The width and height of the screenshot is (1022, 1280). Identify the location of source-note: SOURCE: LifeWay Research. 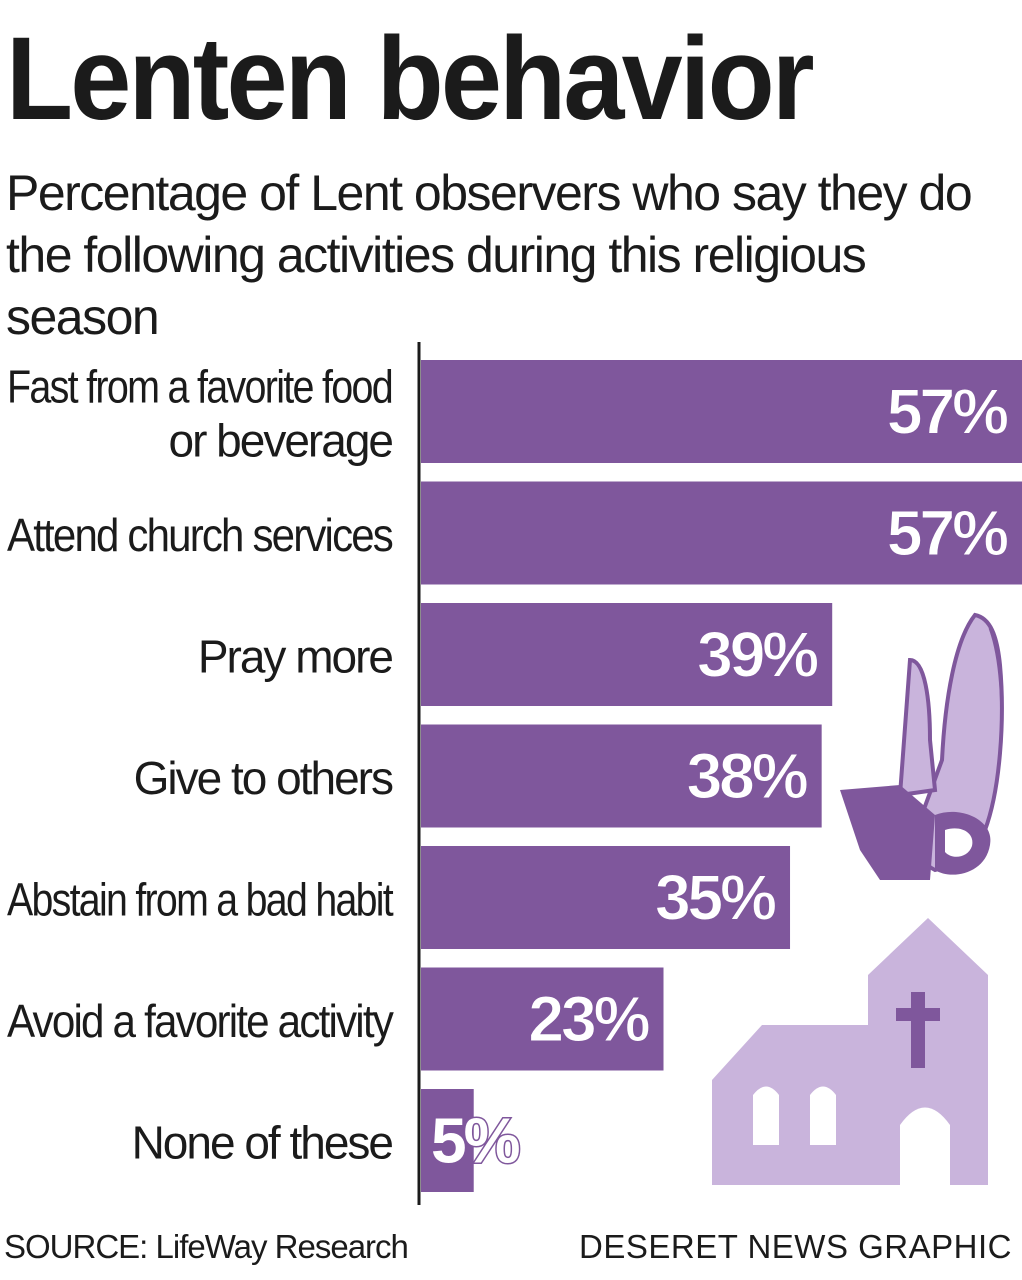
(206, 1246).